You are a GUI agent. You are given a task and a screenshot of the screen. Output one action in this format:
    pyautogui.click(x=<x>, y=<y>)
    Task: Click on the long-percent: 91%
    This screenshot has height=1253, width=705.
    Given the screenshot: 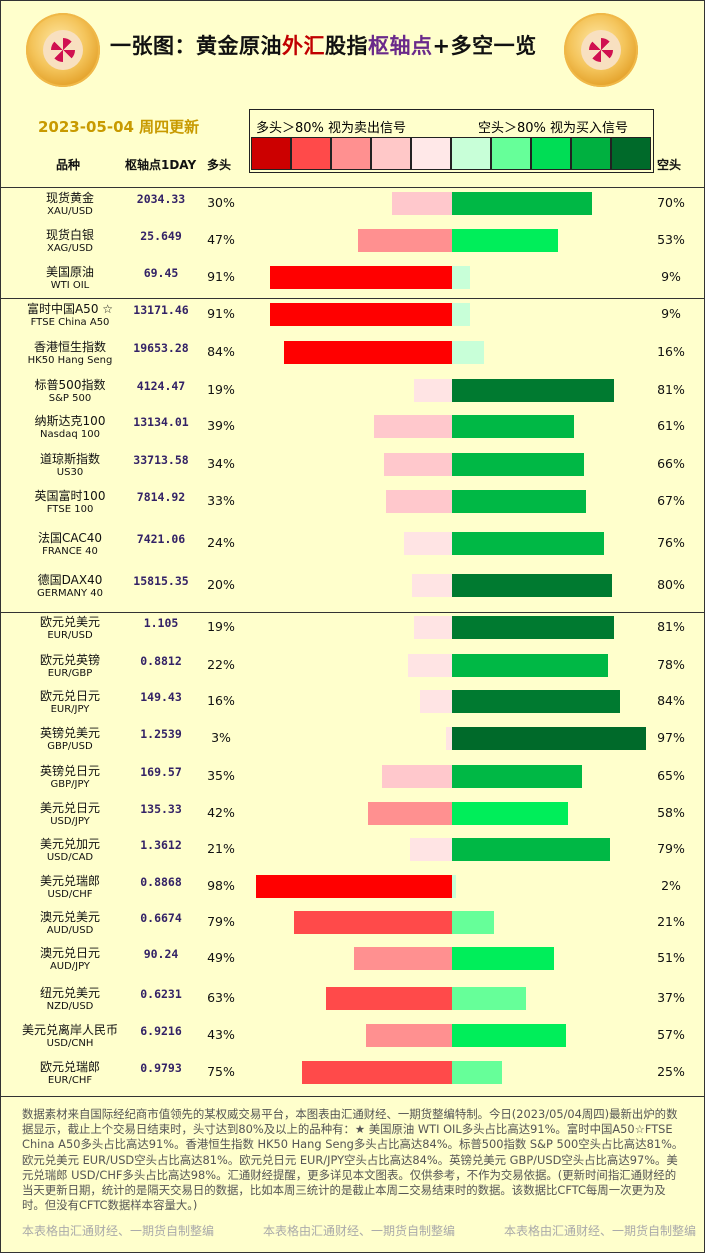 What is the action you would take?
    pyautogui.click(x=221, y=313)
    